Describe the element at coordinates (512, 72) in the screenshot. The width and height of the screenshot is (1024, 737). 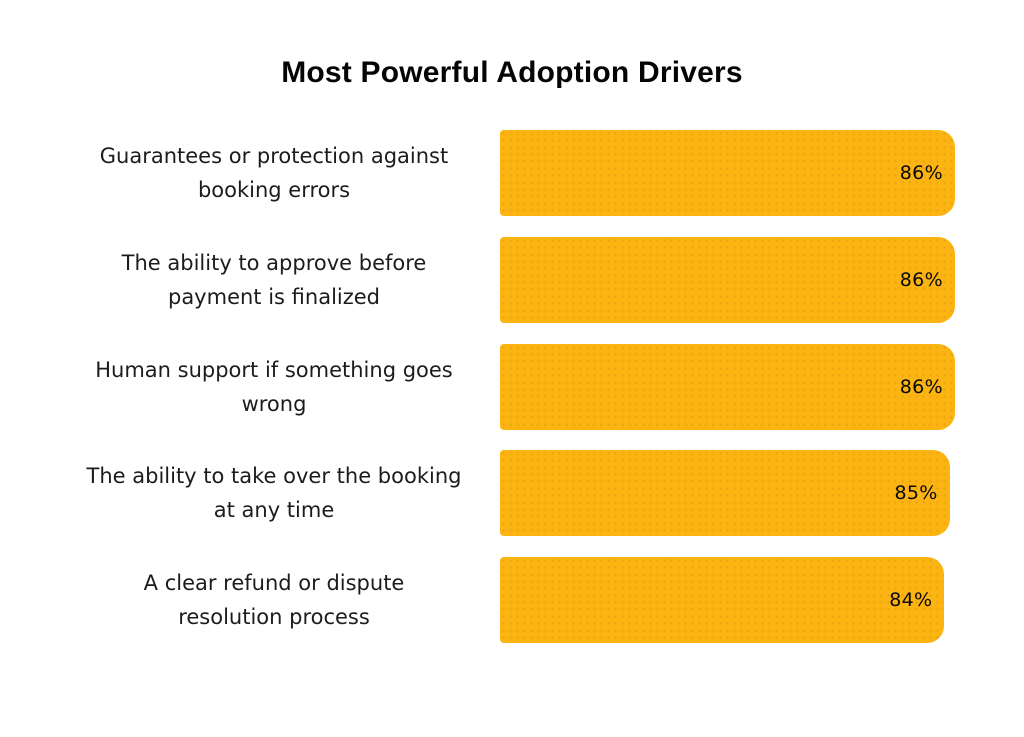
I see `chart-title: Most Powerful Adoption Drivers` at that location.